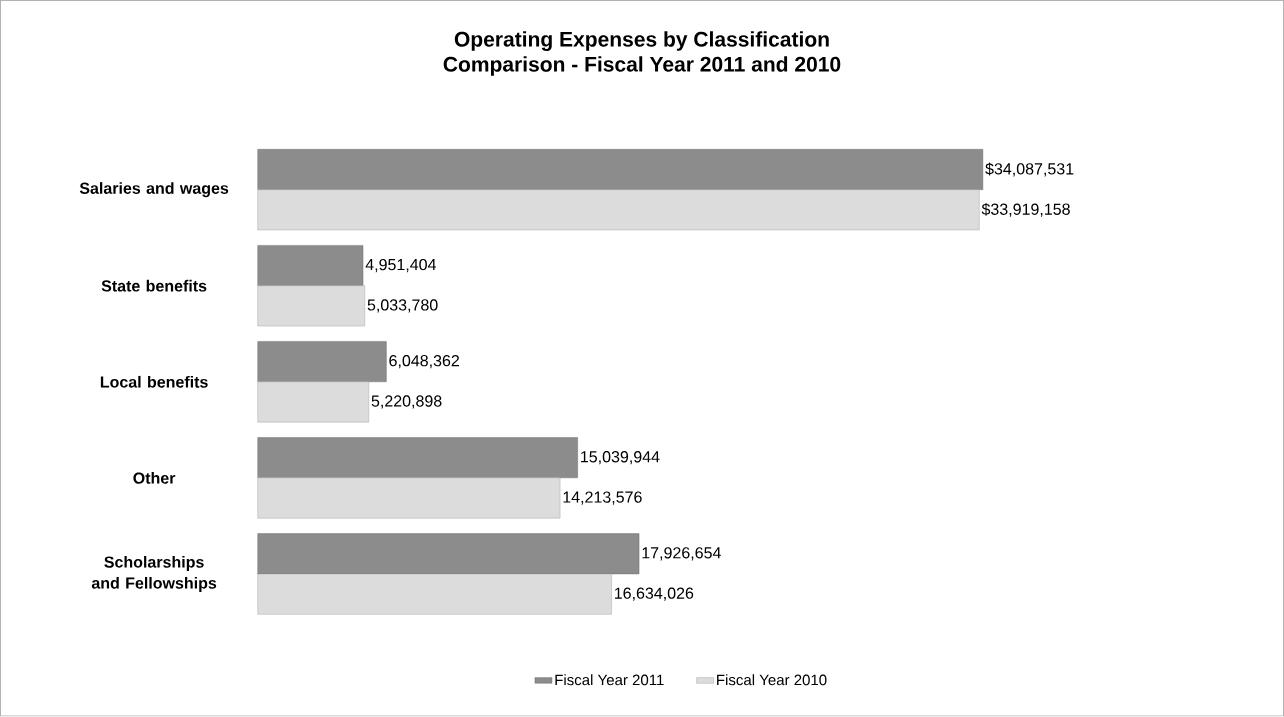 The image size is (1284, 717). Describe the element at coordinates (1029, 169) in the screenshot. I see `data-label: $34,087,531` at that location.